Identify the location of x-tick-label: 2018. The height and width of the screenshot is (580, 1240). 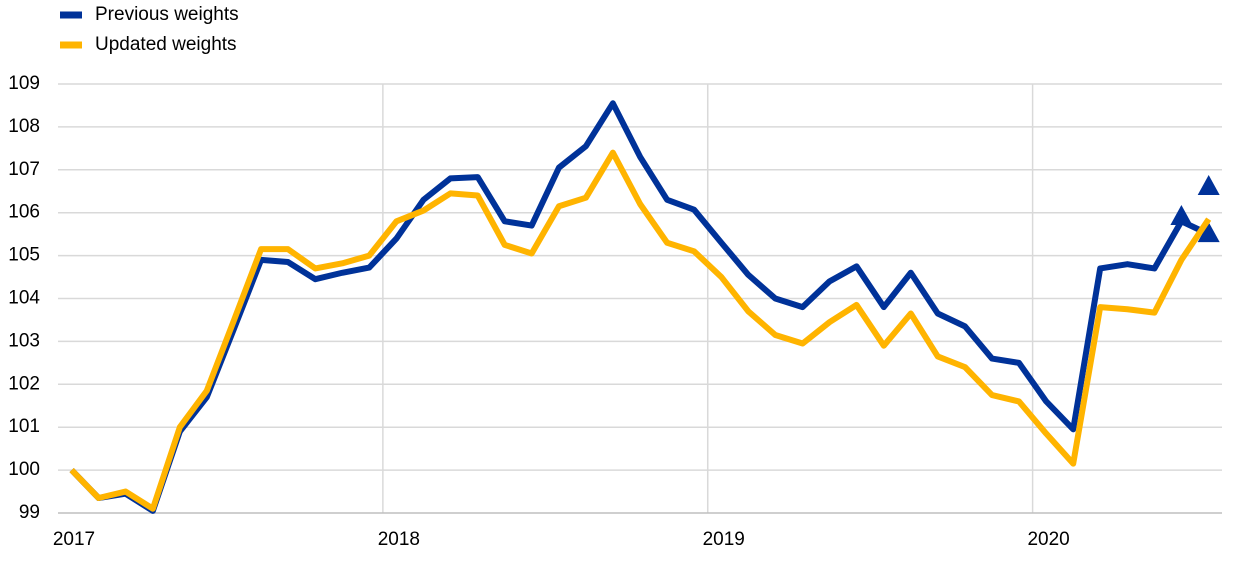
(399, 539).